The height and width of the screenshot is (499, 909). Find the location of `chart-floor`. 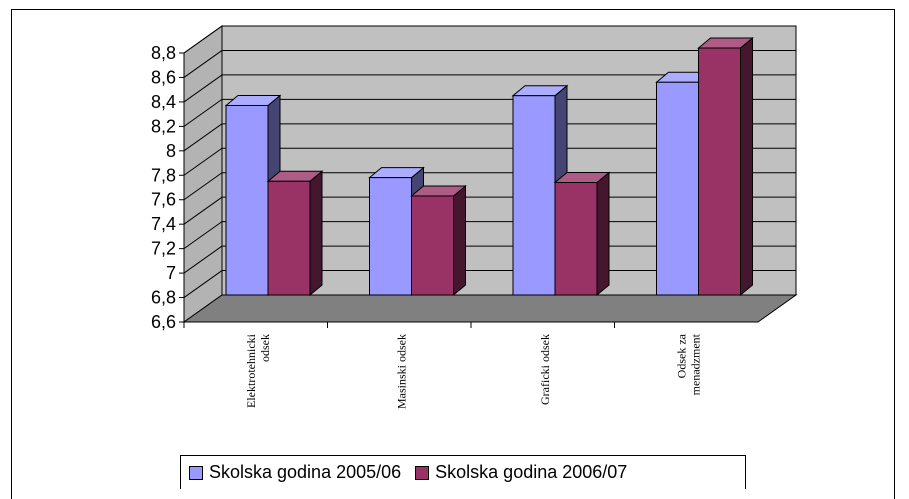

chart-floor is located at coordinates (490, 308).